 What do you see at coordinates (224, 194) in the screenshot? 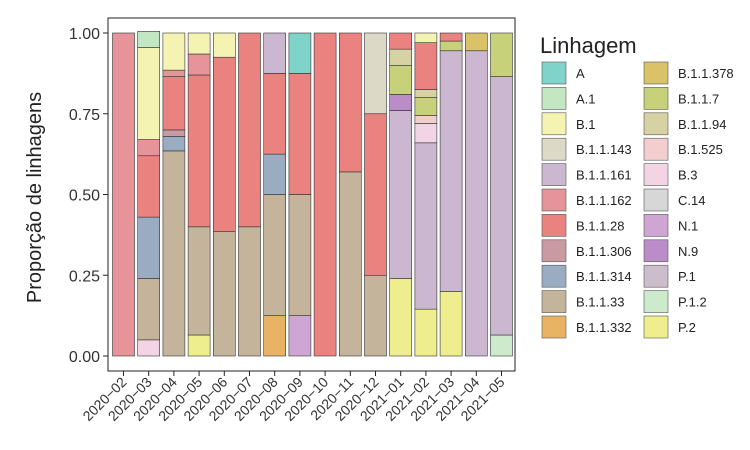
I see `bar-2020−06` at bounding box center [224, 194].